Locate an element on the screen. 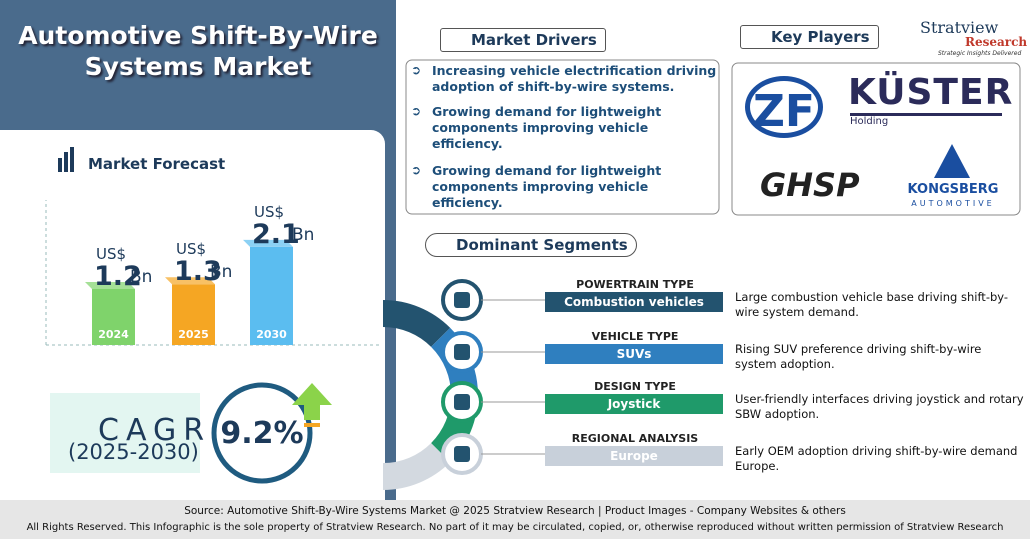 This screenshot has width=1030, height=539. logo-kuster: KÜSTER is located at coordinates (931, 92).